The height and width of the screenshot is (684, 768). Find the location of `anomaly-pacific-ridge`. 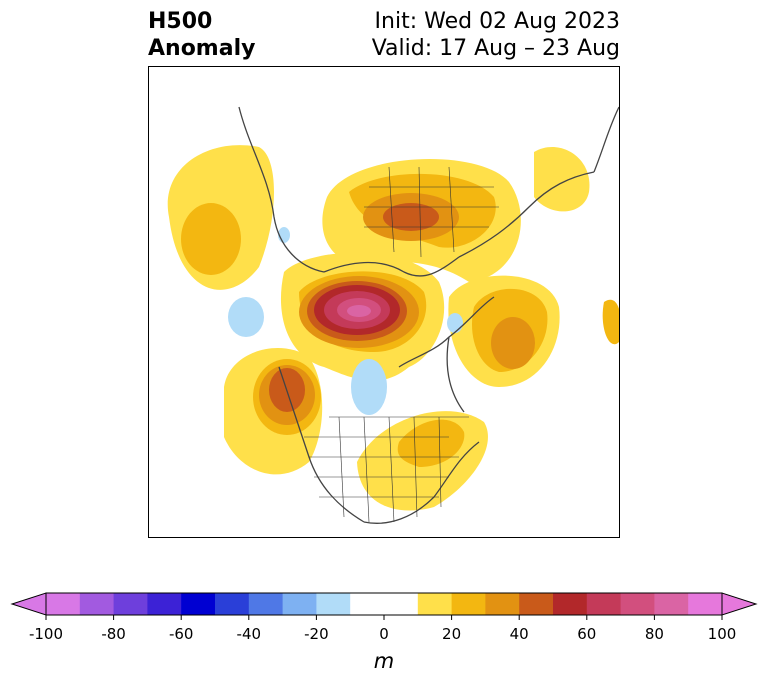

anomaly-pacific-ridge is located at coordinates (220, 217).